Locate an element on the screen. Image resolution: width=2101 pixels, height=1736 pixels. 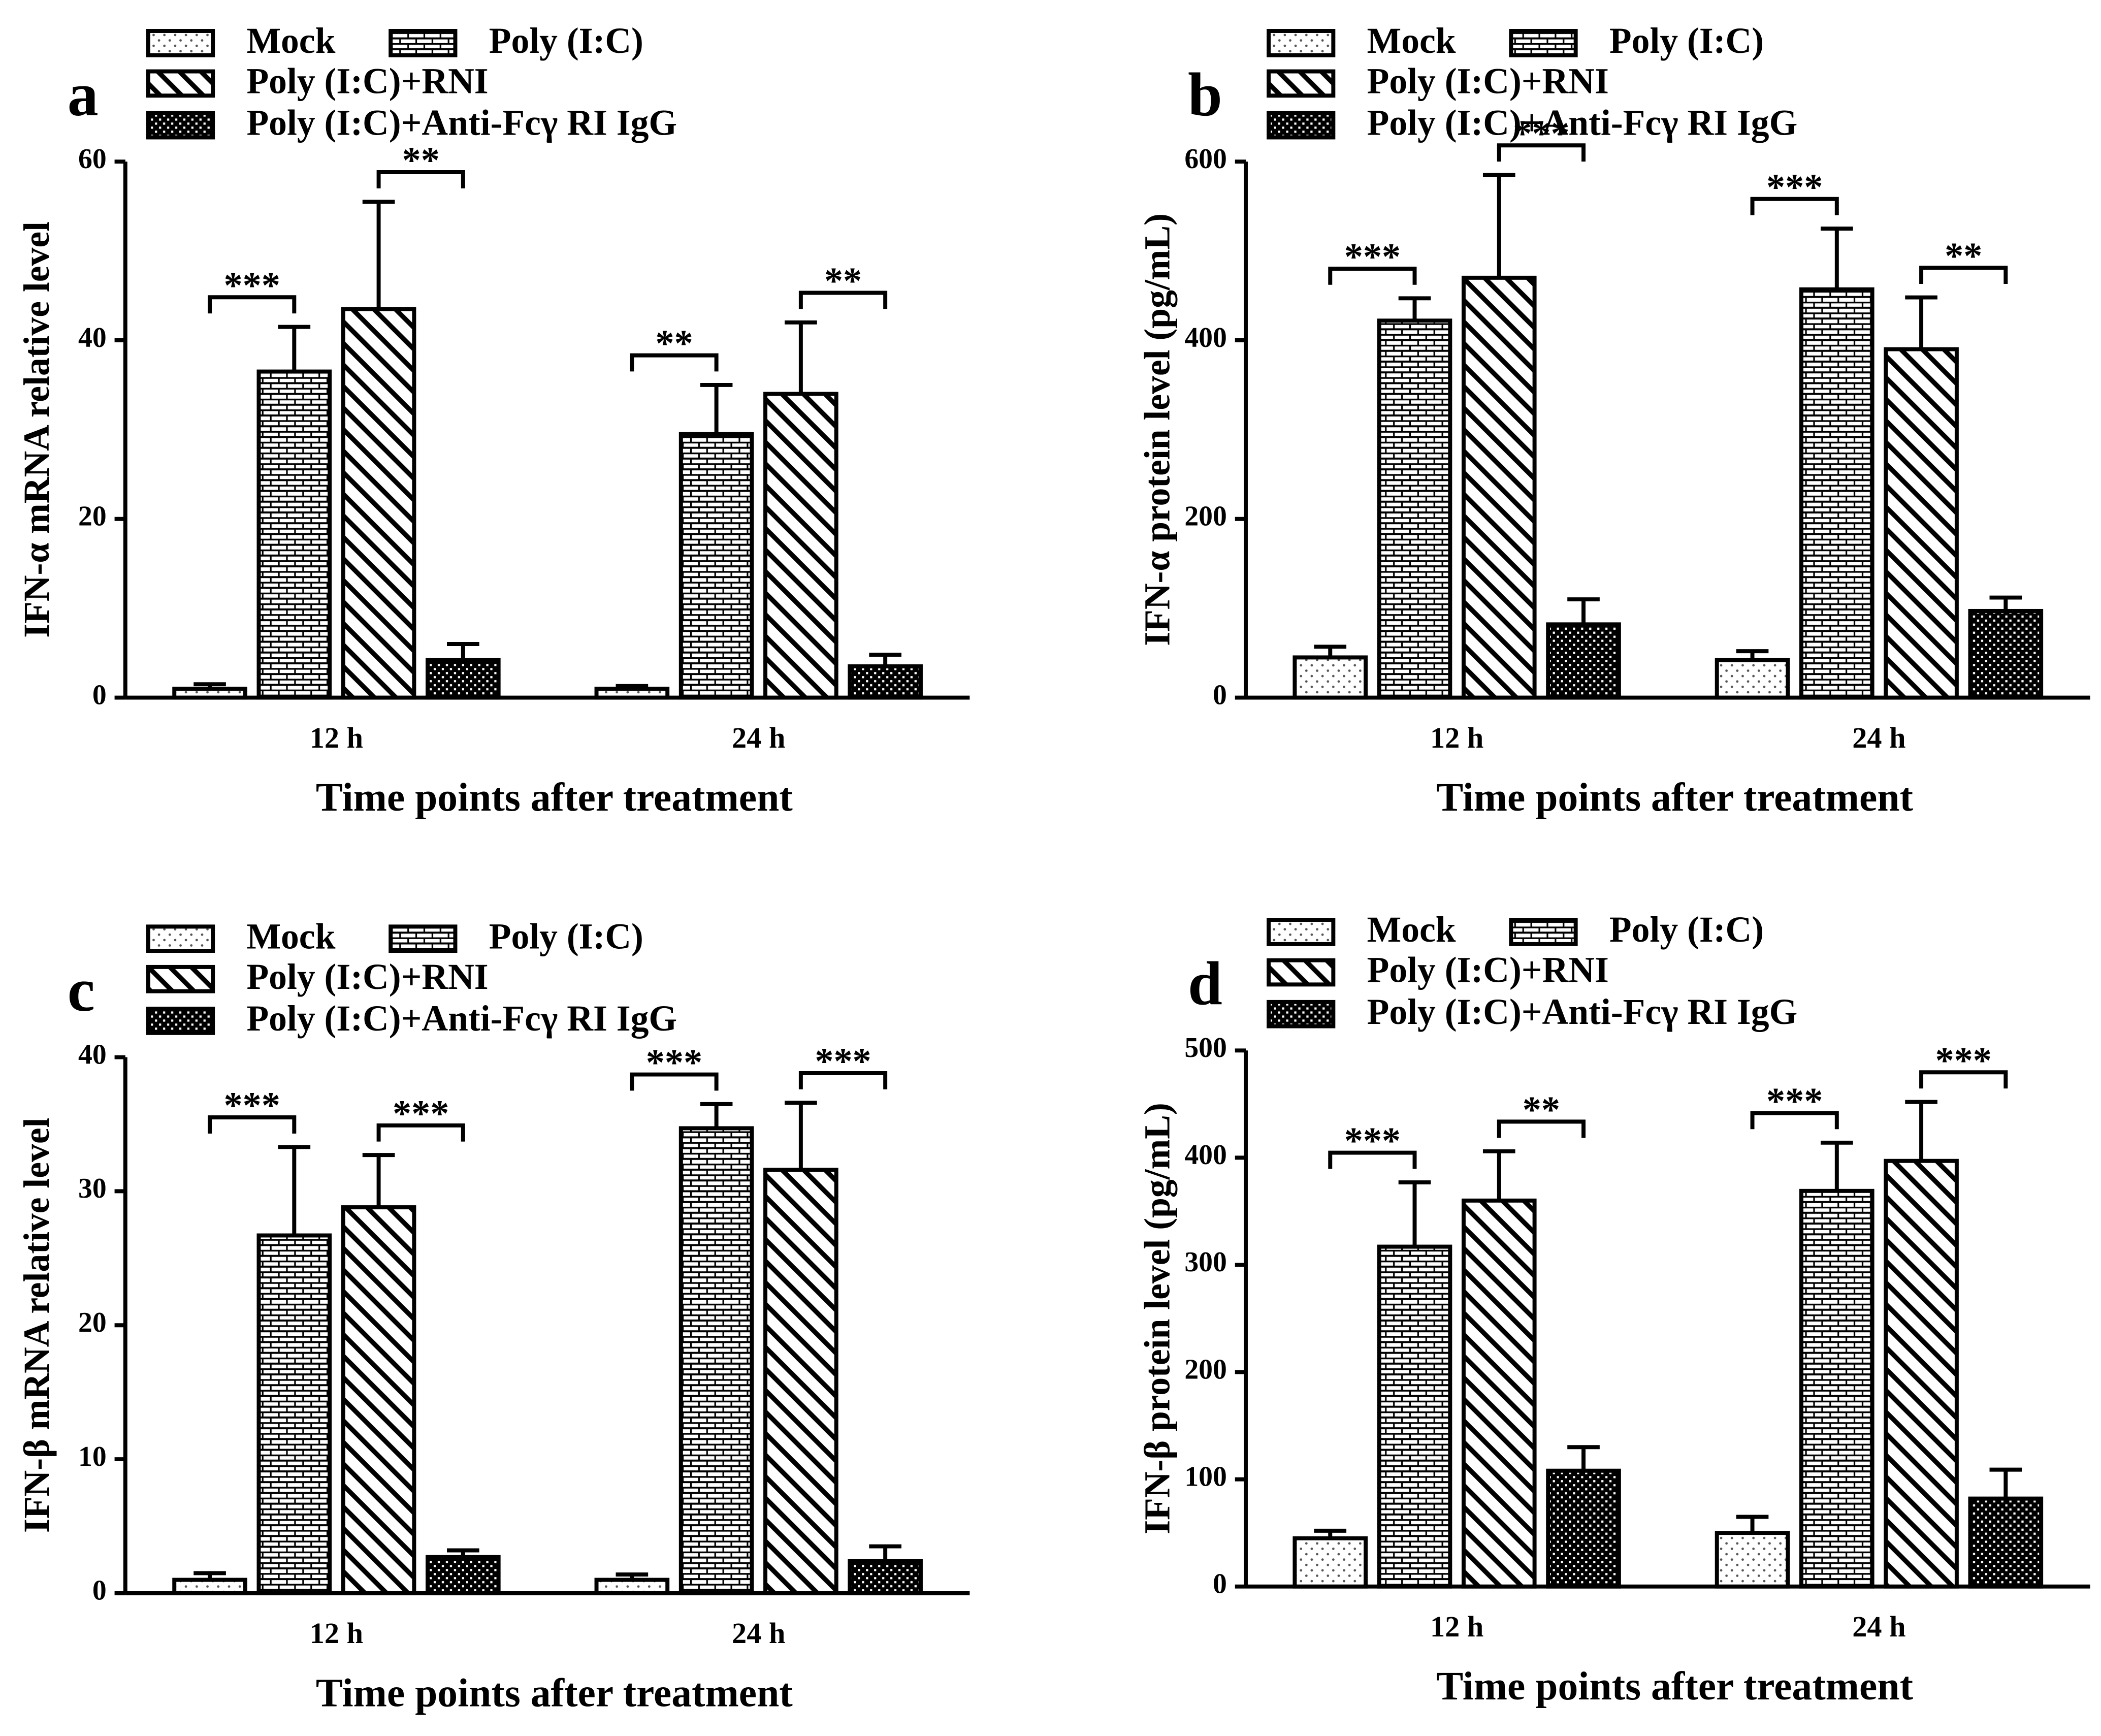
panel-label: b is located at coordinates (1205, 94).